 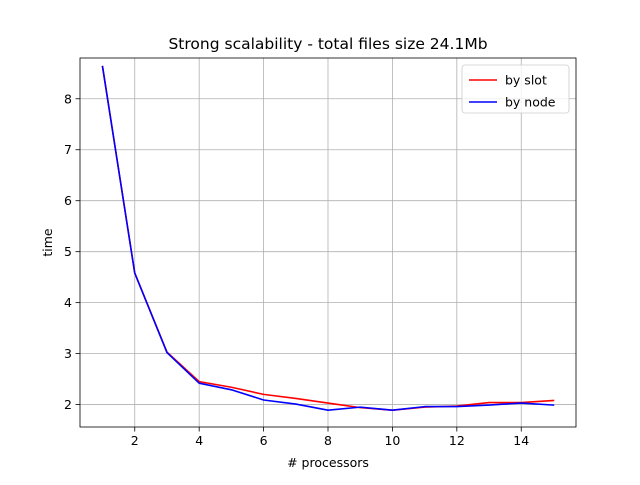 I want to click on y-axis-label: time, so click(x=47, y=242).